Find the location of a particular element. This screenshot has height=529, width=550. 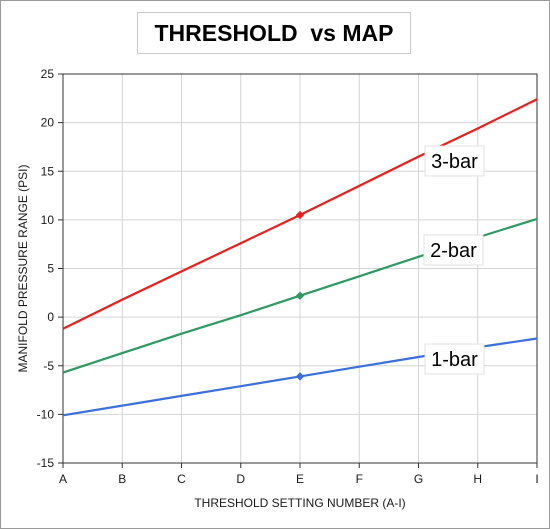

chart-title: THRESHOLD vs MAP is located at coordinates (274, 32).